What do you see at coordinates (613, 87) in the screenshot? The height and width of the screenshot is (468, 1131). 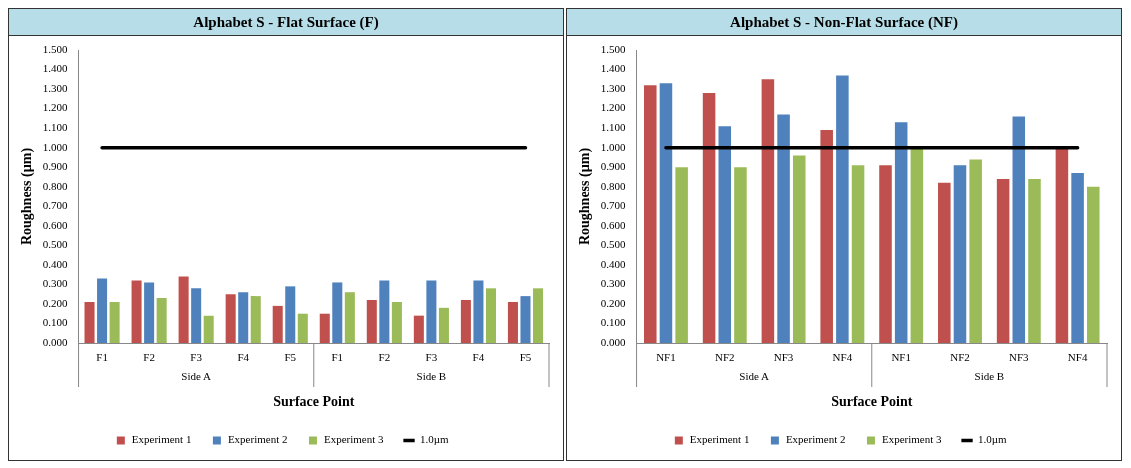 I see `y-tick-label: 1.300` at bounding box center [613, 87].